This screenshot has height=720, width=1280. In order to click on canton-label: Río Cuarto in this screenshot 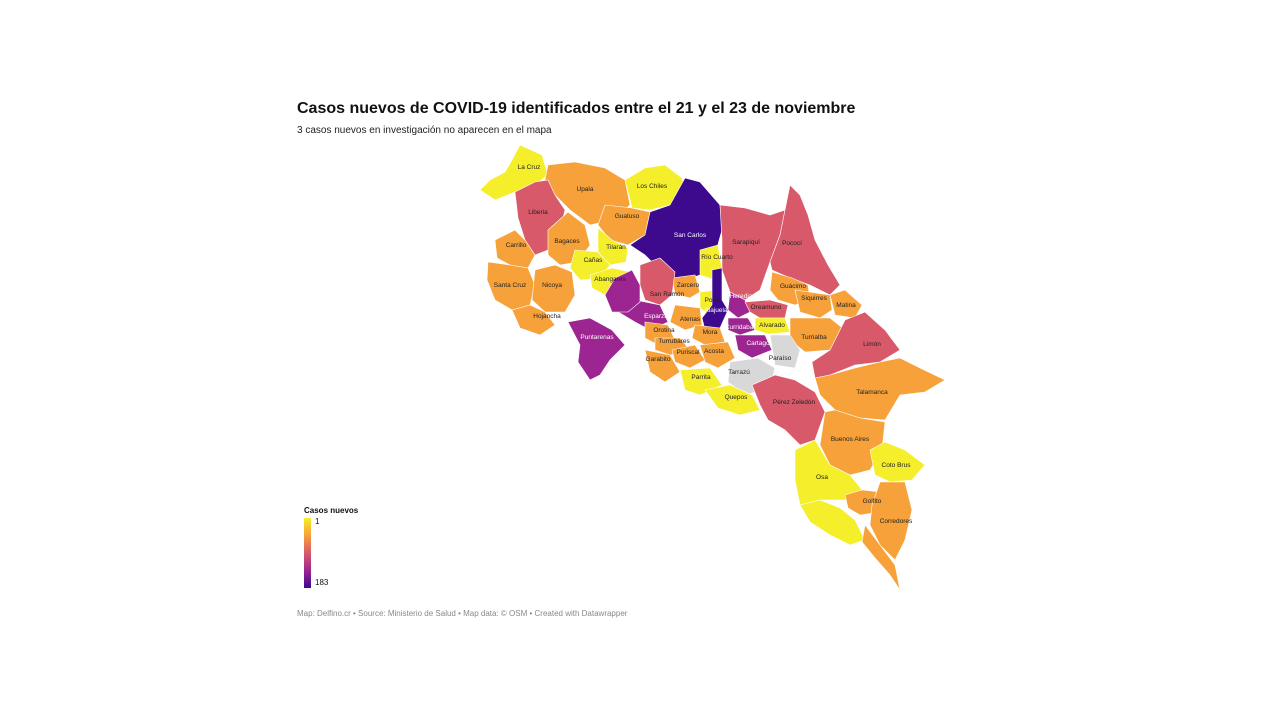, I will do `click(717, 257)`.